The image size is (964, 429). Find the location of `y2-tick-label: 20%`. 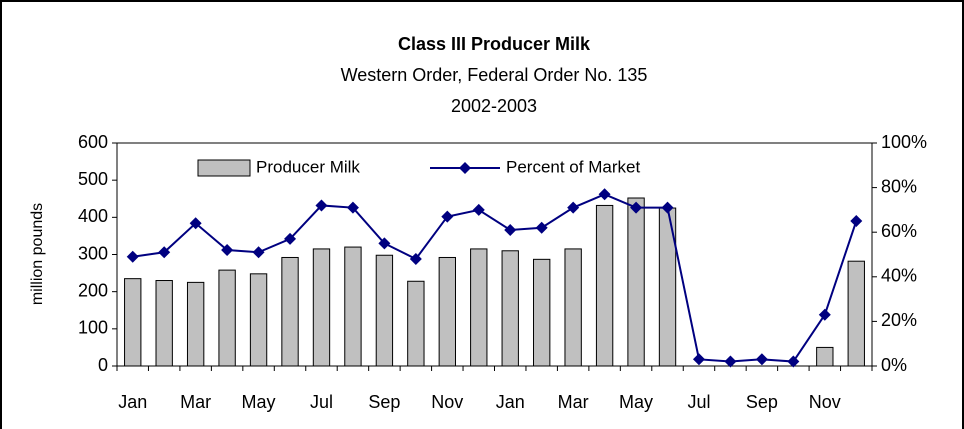

y2-tick-label: 20% is located at coordinates (899, 320).